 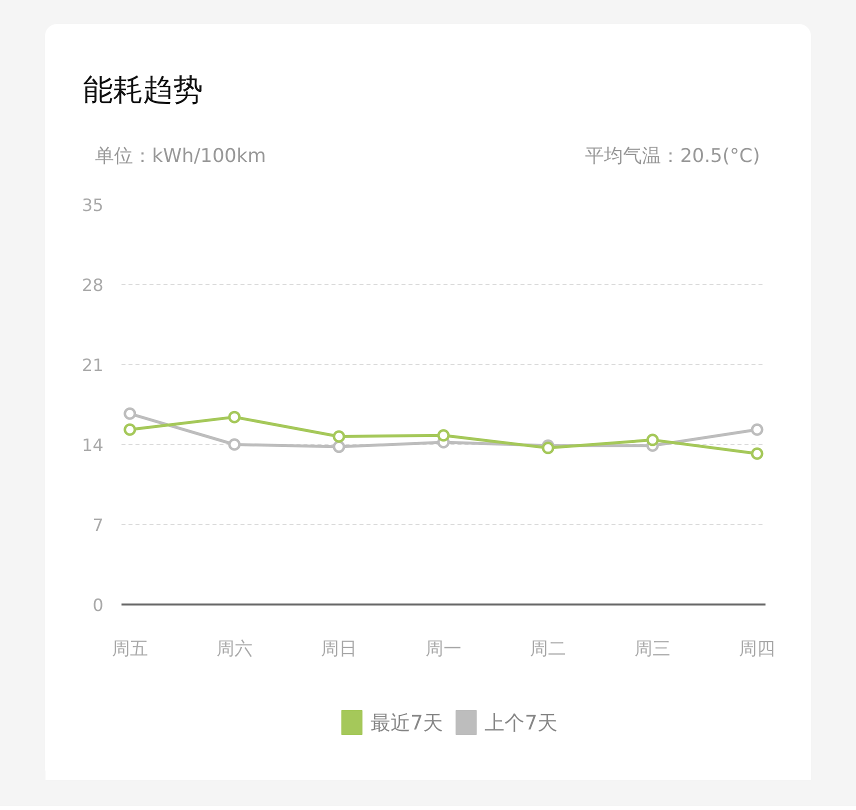 I want to click on x-tick-label: 周五, so click(x=130, y=649).